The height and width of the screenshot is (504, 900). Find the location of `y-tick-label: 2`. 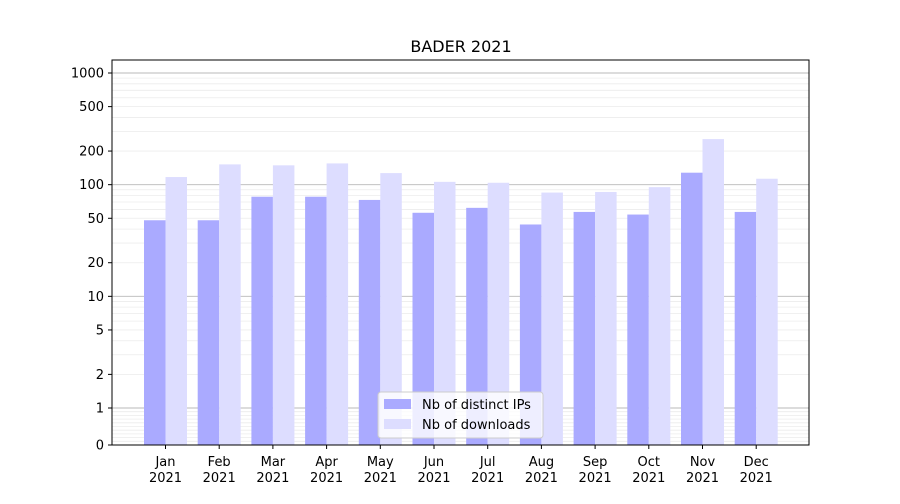

y-tick-label: 2 is located at coordinates (100, 375).